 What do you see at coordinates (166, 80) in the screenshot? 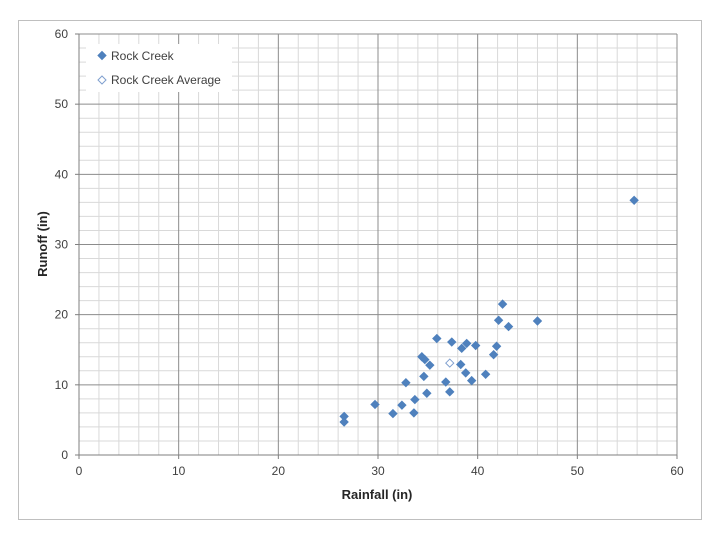
I see `legend-label-rock-creek-average: Rock Creek Average` at bounding box center [166, 80].